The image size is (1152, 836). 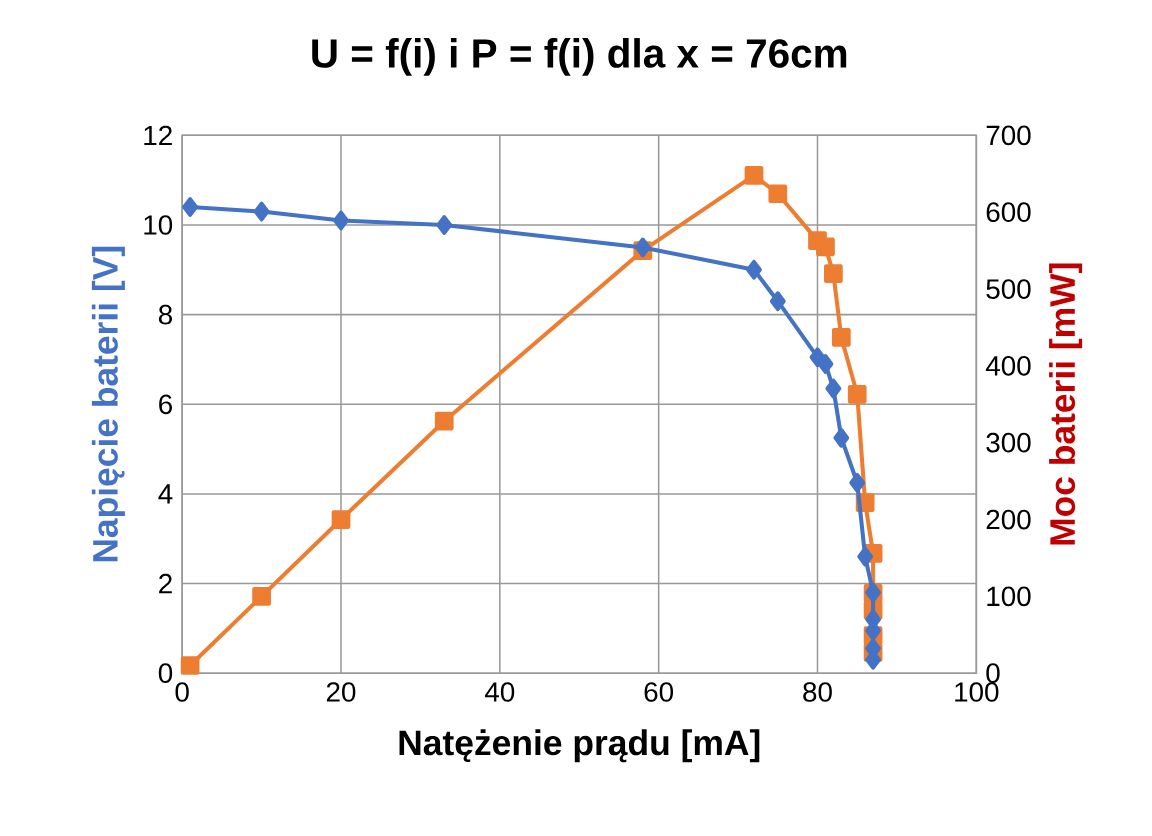 I want to click on y2-tick-label: 500, so click(x=1008, y=289).